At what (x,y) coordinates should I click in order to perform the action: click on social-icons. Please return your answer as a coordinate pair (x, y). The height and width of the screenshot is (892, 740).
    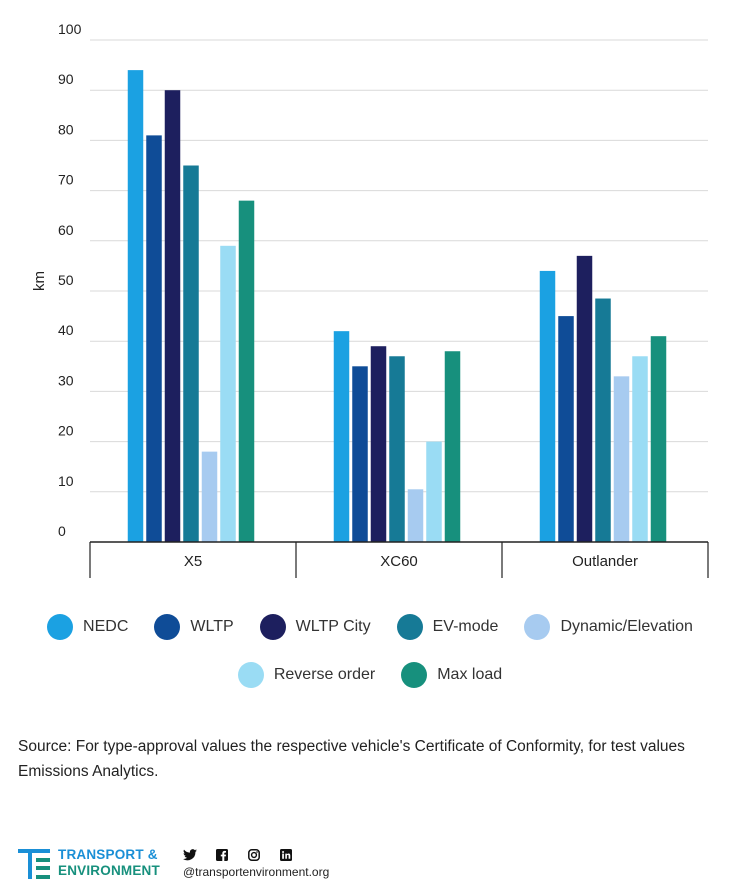
    Looking at the image, I should click on (238, 855).